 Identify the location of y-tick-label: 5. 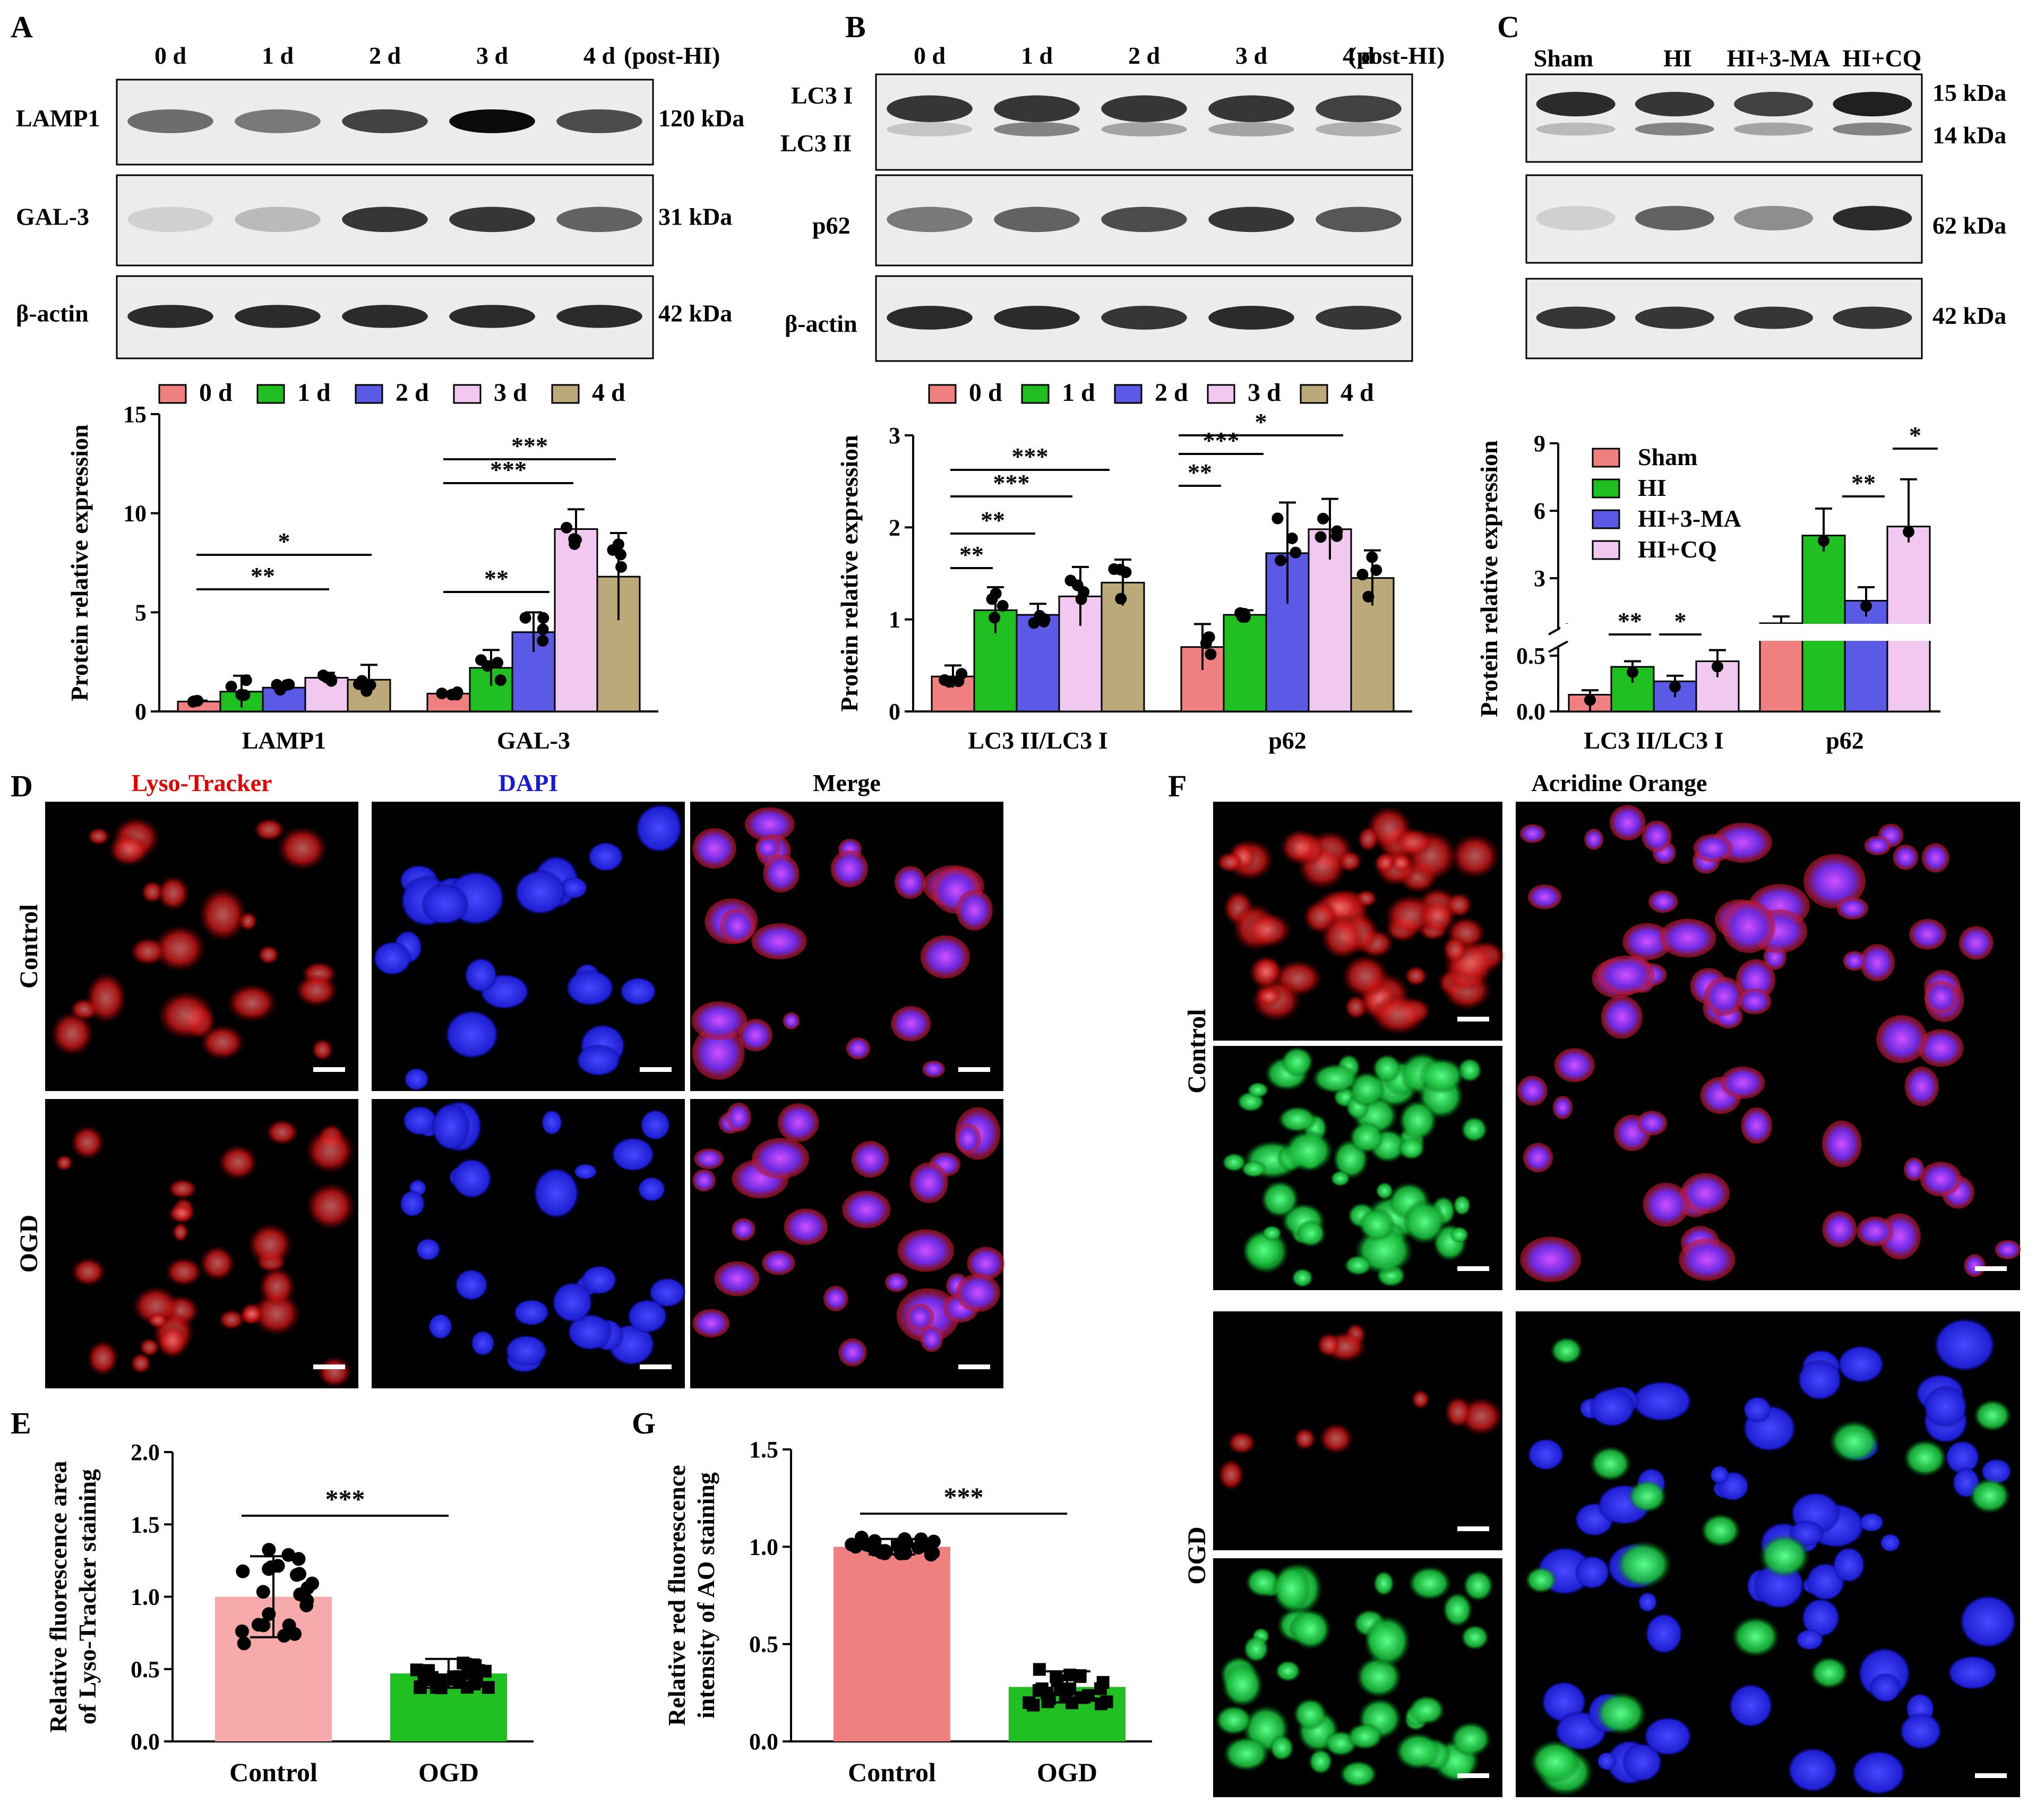
(141, 612).